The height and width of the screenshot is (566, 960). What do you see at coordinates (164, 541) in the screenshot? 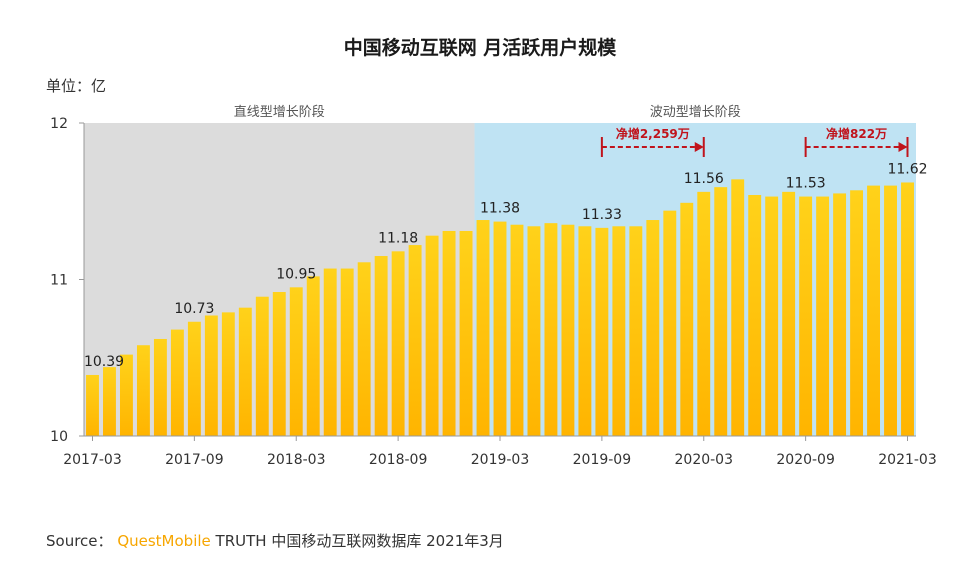
I see `source-brand: QuestMobile` at bounding box center [164, 541].